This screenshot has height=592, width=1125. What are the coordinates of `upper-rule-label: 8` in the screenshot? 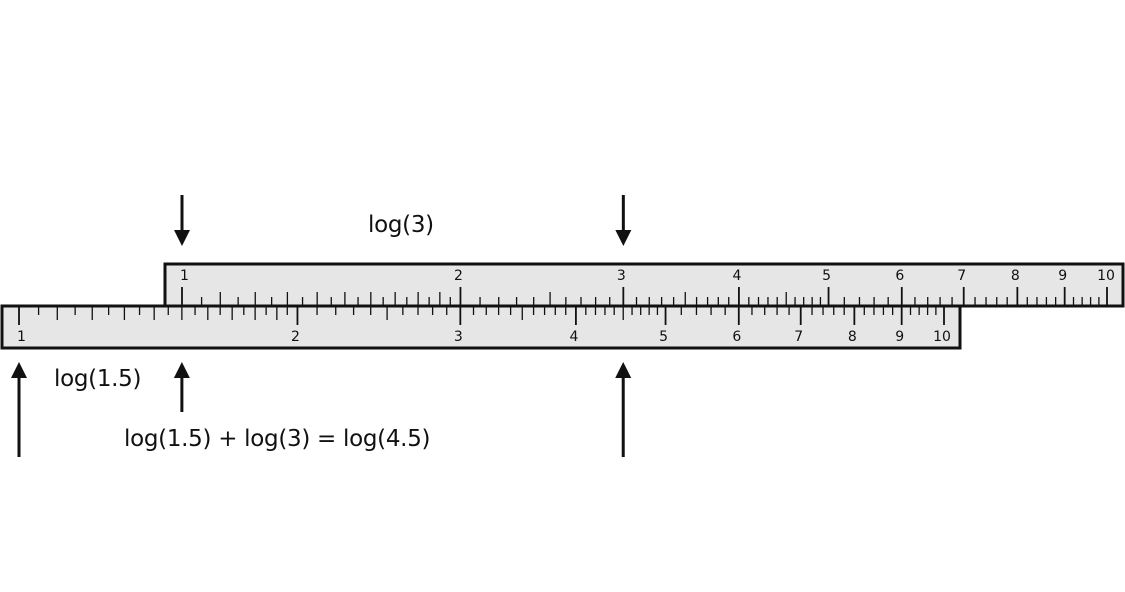 It's located at (1015, 276).